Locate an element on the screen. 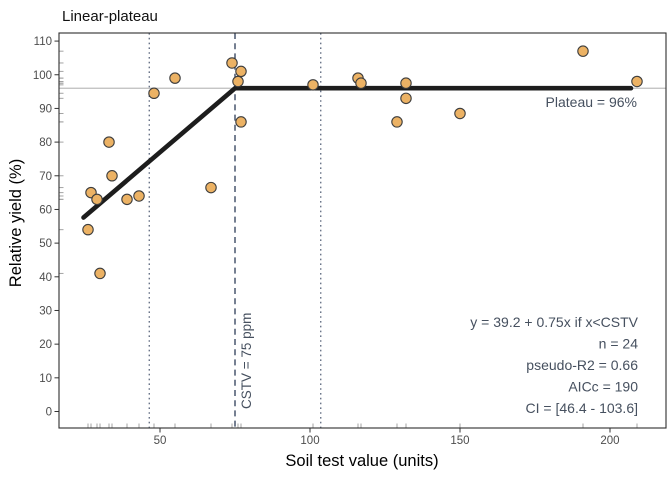 The image size is (672, 480). y-tick-label: 30 is located at coordinates (45, 311).